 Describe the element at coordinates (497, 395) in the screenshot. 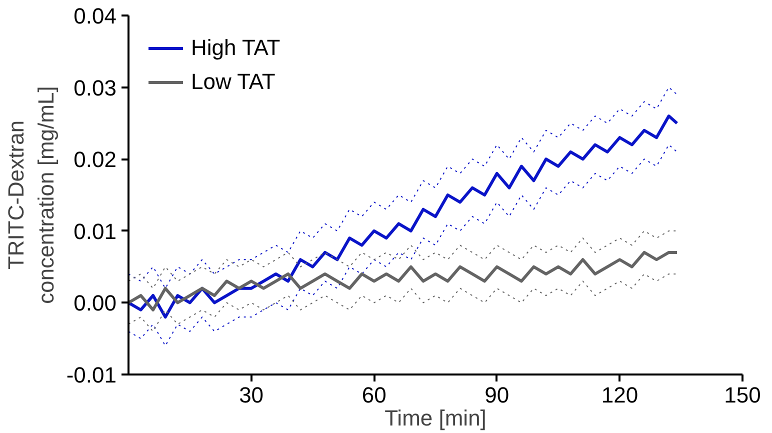

I see `x-tick-label: 90` at that location.